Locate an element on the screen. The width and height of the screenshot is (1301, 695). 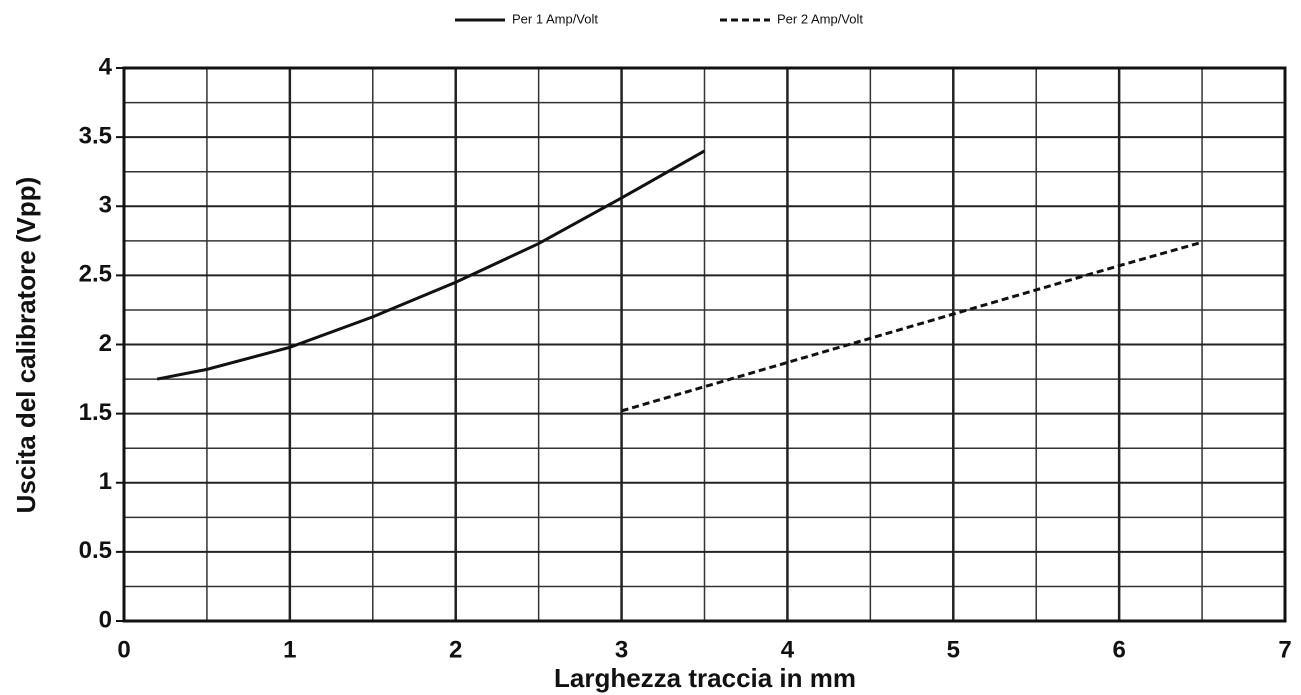
y-axis-label: Uscita del calibratore (Vpp) is located at coordinates (26, 345).